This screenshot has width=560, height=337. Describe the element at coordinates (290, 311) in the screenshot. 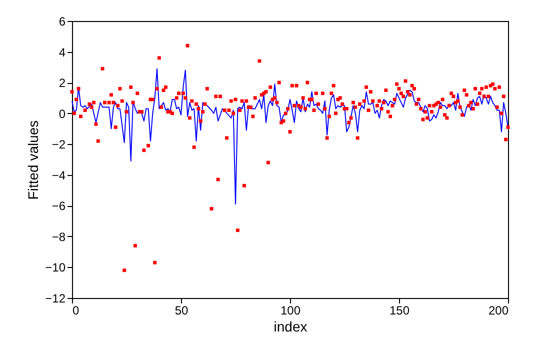

I see `x-tick-label: 100` at that location.